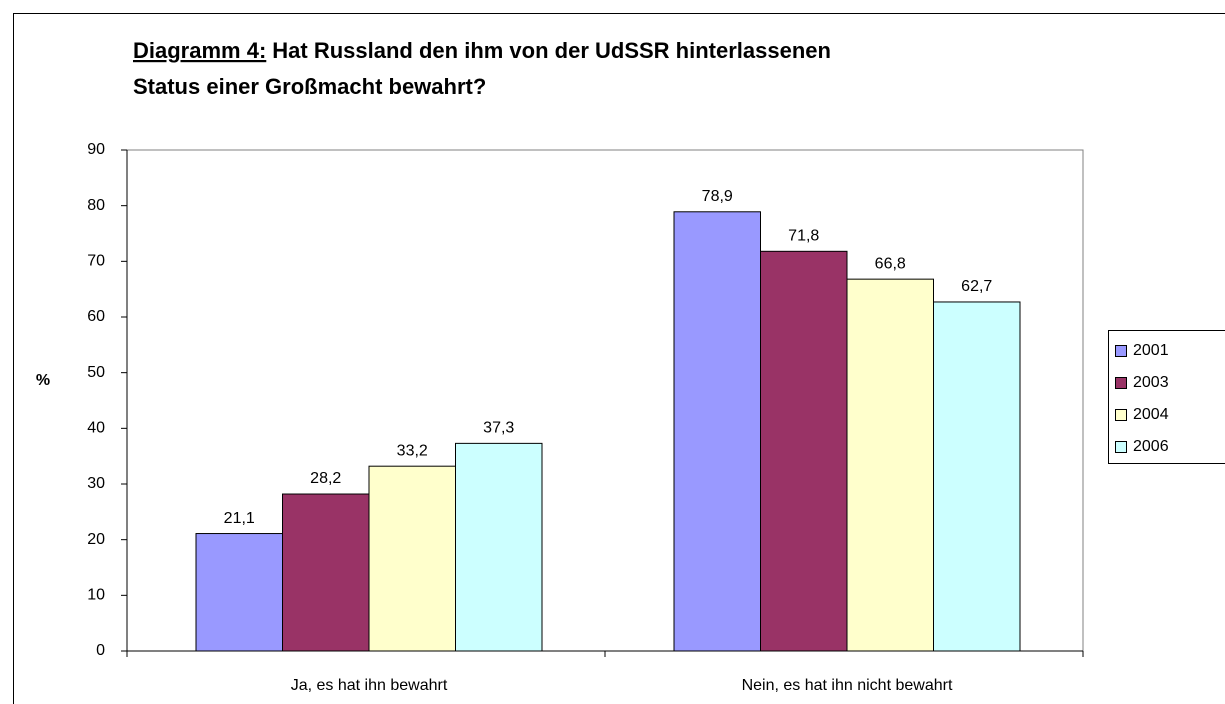 Image resolution: width=1225 pixels, height=704 pixels. Describe the element at coordinates (96, 539) in the screenshot. I see `y-tick-label: 20` at that location.